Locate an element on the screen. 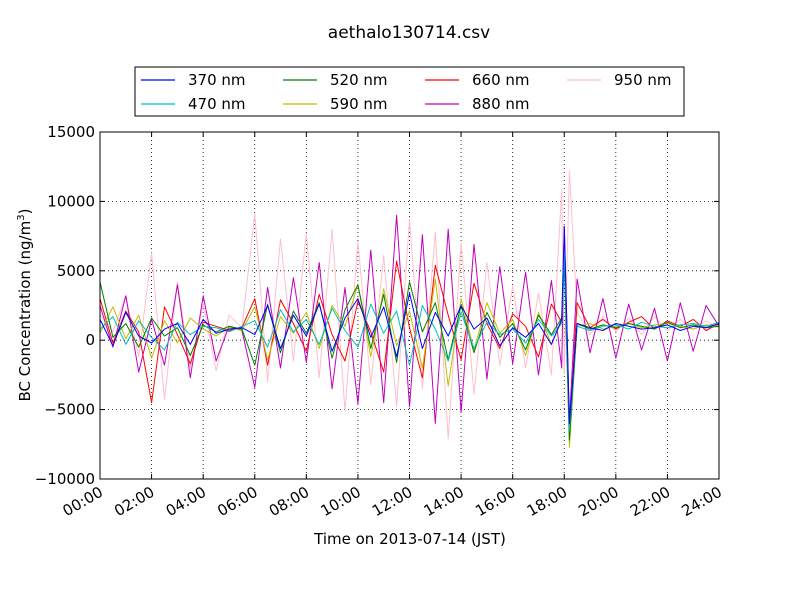  legend-label: 660 nm is located at coordinates (501, 80).